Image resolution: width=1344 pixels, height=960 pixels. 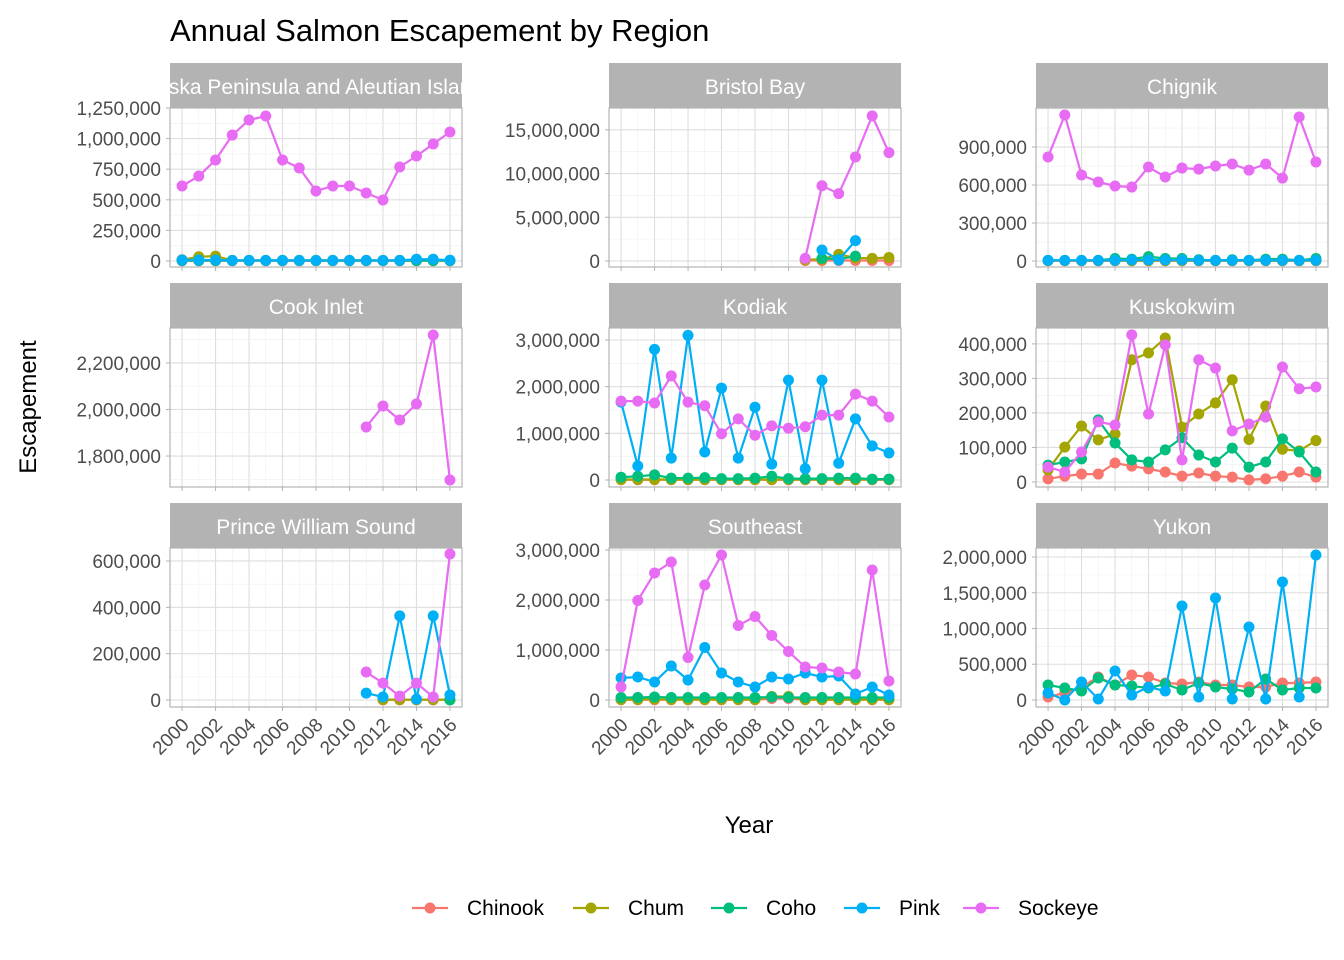 What do you see at coordinates (992, 414) in the screenshot?
I see `y-tick-label: 200,000` at bounding box center [992, 414].